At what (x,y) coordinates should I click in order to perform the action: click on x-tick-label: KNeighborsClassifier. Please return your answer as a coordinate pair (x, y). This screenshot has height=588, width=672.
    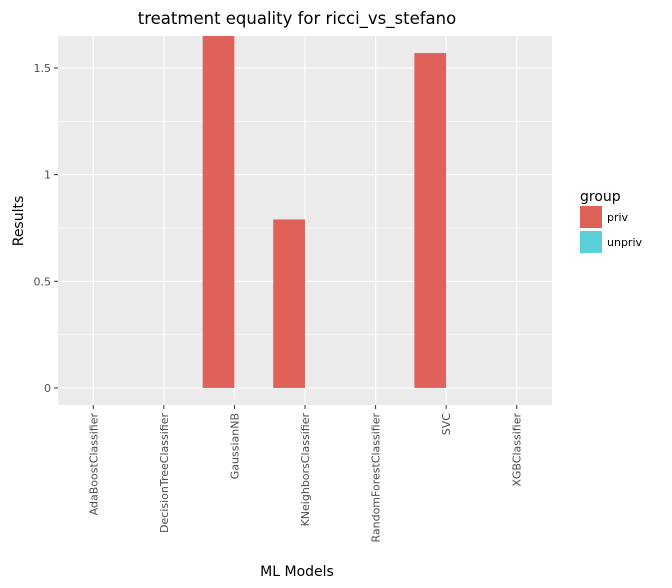
    Looking at the image, I should click on (305, 470).